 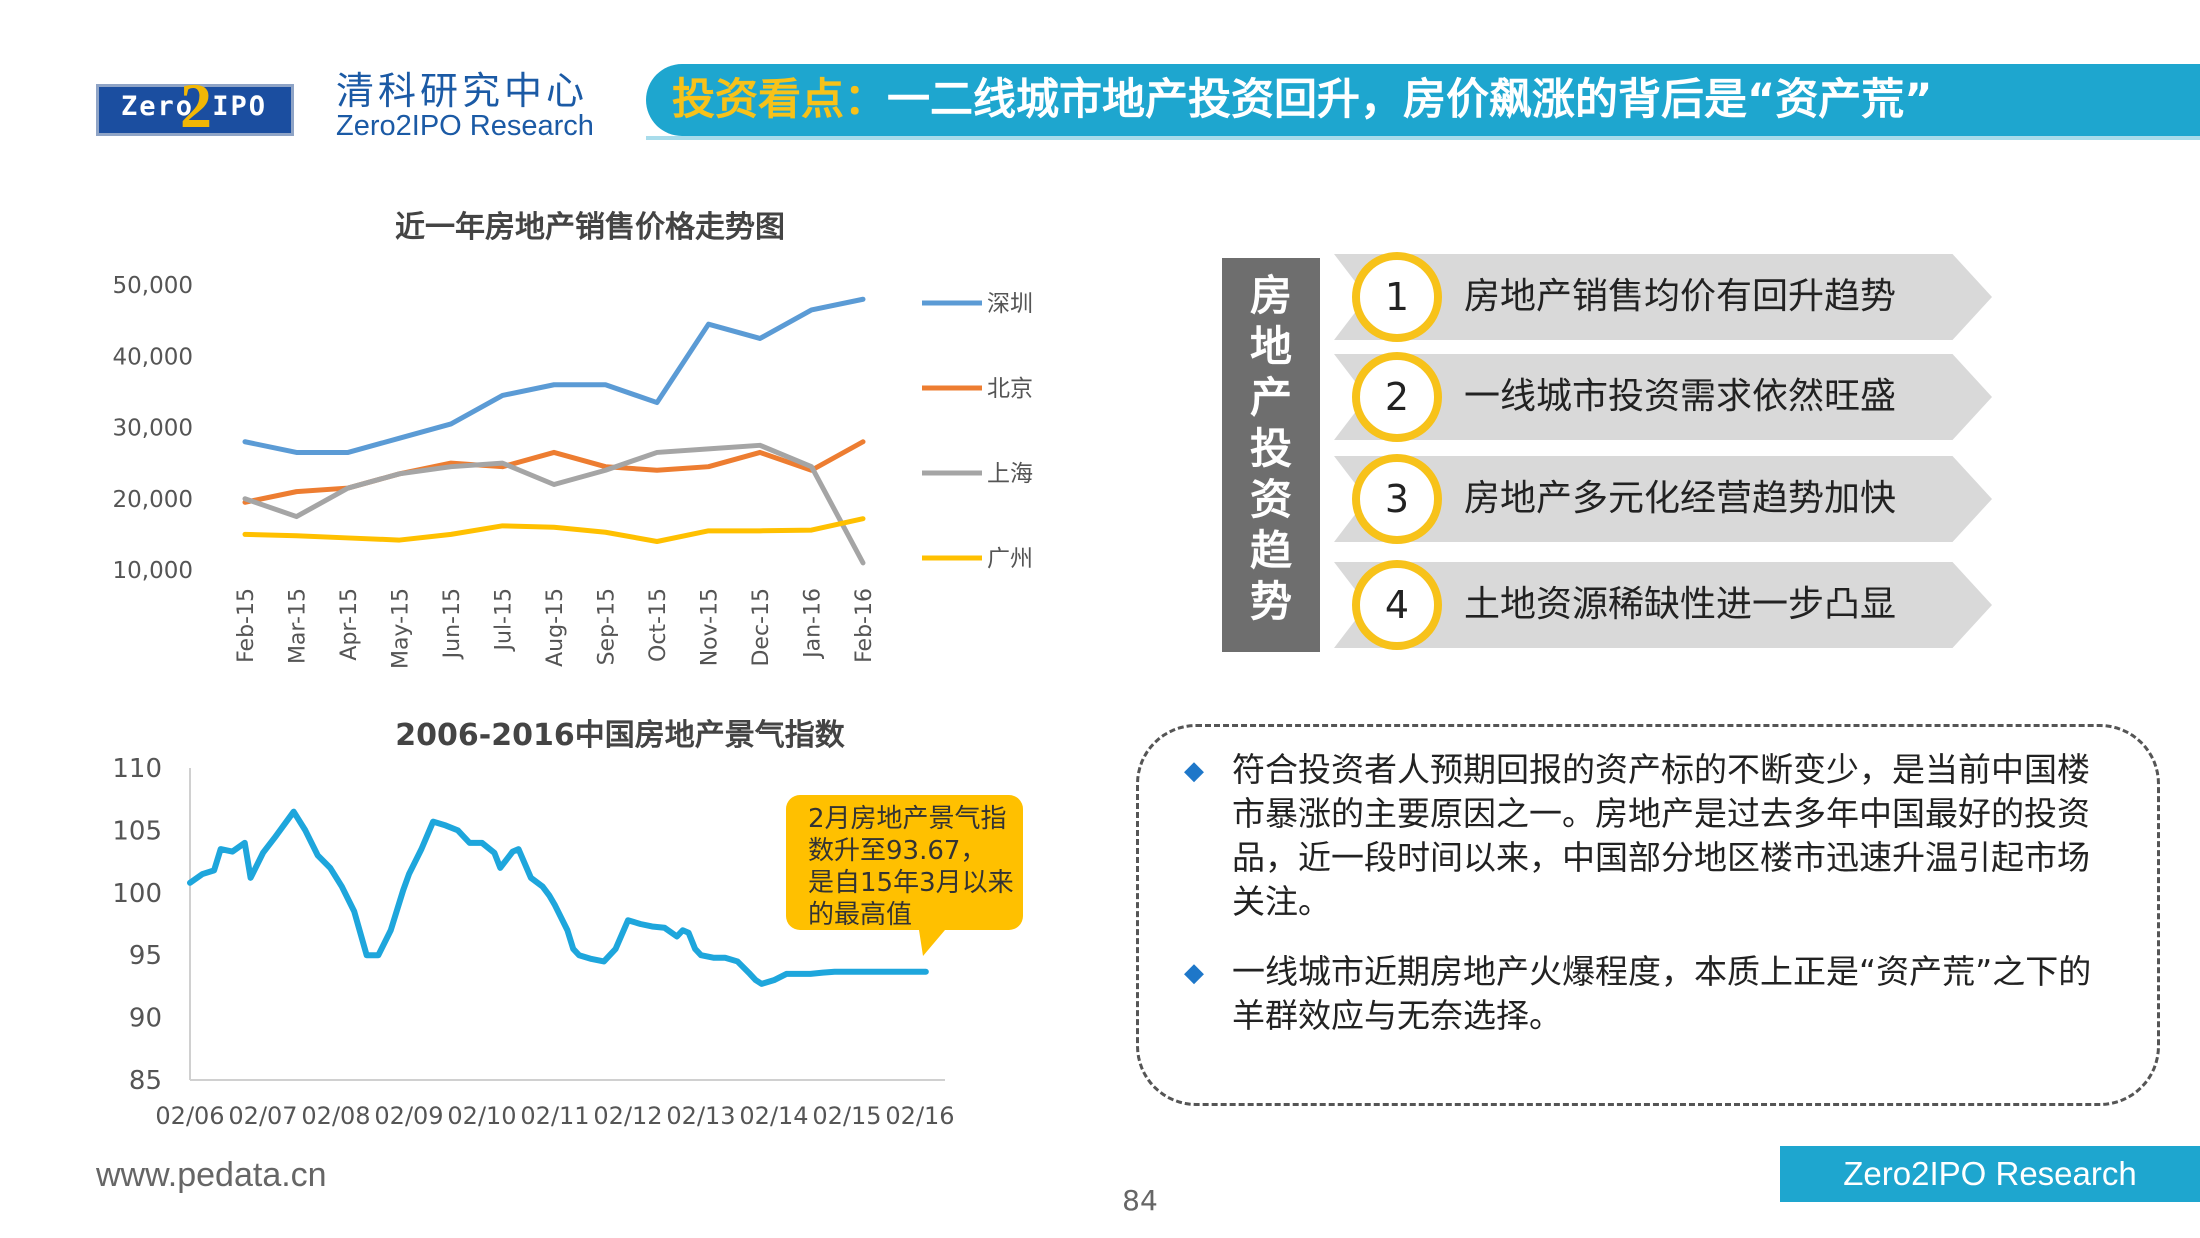 What do you see at coordinates (153, 500) in the screenshot?
I see `y-tick-label: 20,000` at bounding box center [153, 500].